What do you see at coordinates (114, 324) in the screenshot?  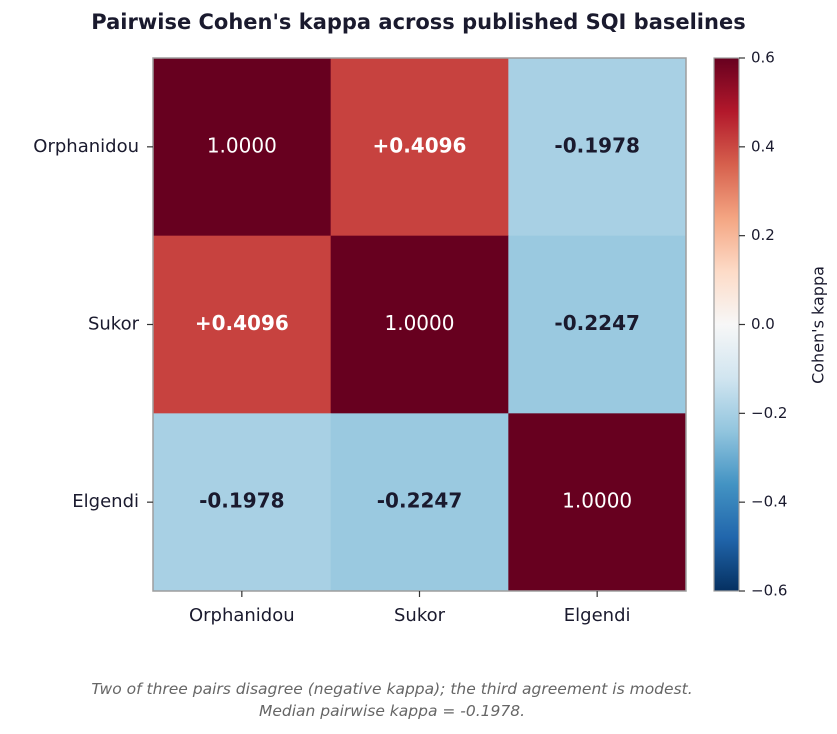 I see `y-tick-label: Sukor` at bounding box center [114, 324].